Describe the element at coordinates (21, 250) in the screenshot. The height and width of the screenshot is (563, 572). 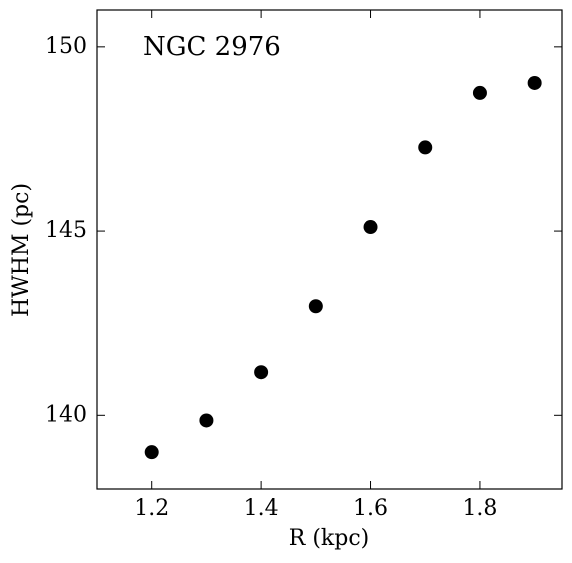
I see `y-axis-label: HWHM (pc)` at that location.